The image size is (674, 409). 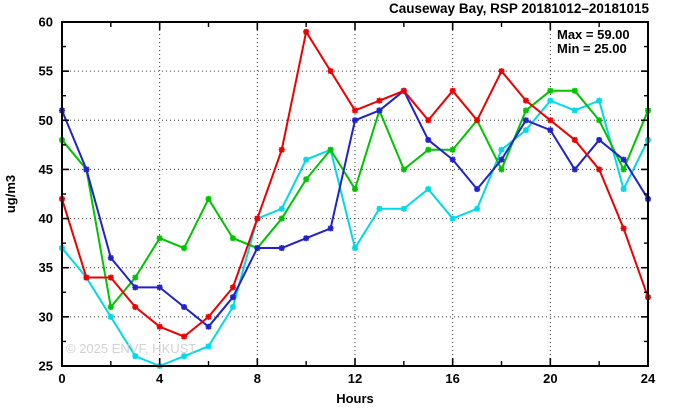 What do you see at coordinates (46, 71) in the screenshot?
I see `y-tick-label: 55` at bounding box center [46, 71].